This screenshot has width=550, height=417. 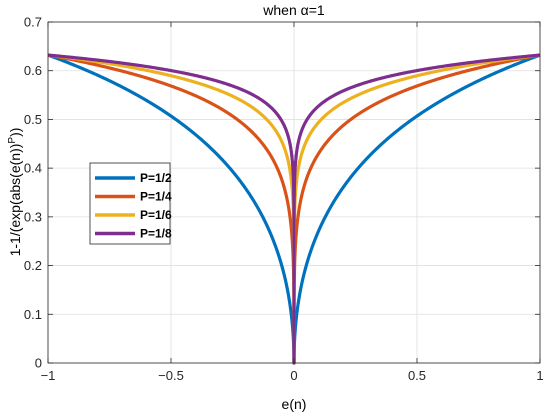 I want to click on x-tick-label: 0.5, so click(x=417, y=375).